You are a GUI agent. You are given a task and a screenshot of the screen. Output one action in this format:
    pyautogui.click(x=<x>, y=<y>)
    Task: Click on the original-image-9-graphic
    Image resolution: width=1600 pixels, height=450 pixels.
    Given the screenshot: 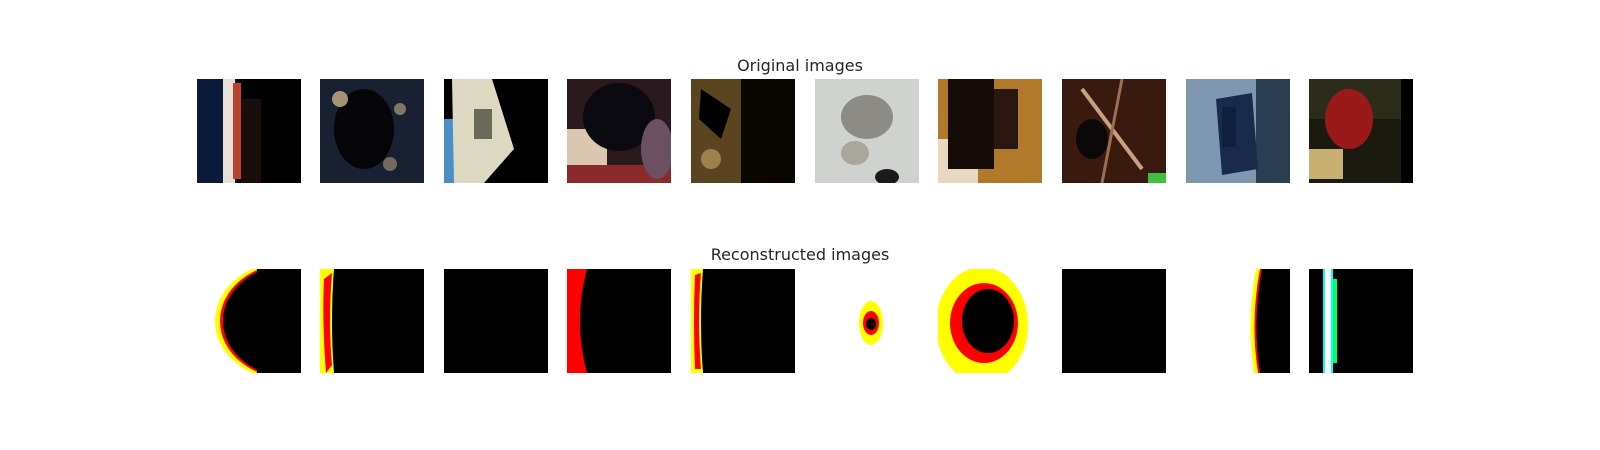 What is the action you would take?
    pyautogui.click(x=1238, y=131)
    